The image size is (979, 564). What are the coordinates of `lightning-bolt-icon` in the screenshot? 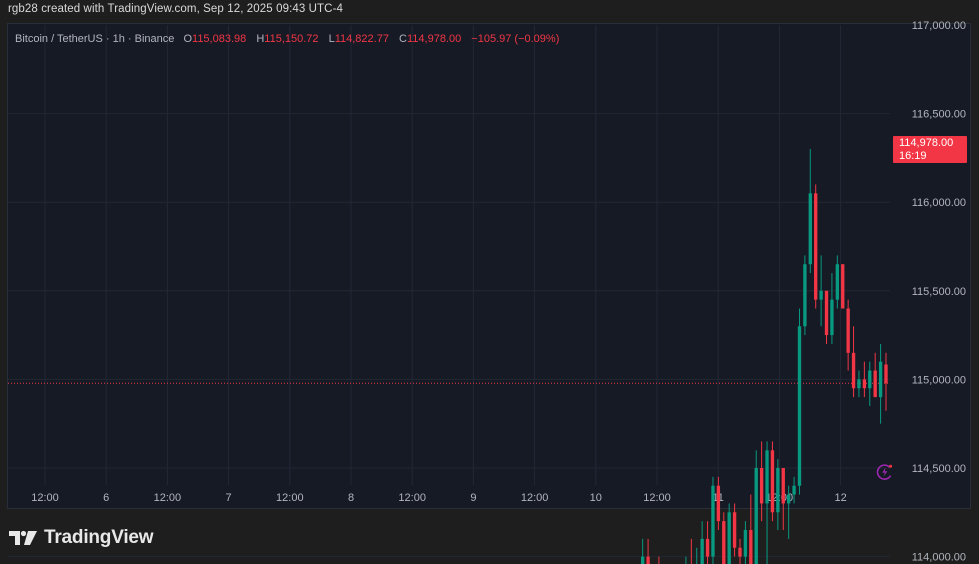 It's located at (885, 472).